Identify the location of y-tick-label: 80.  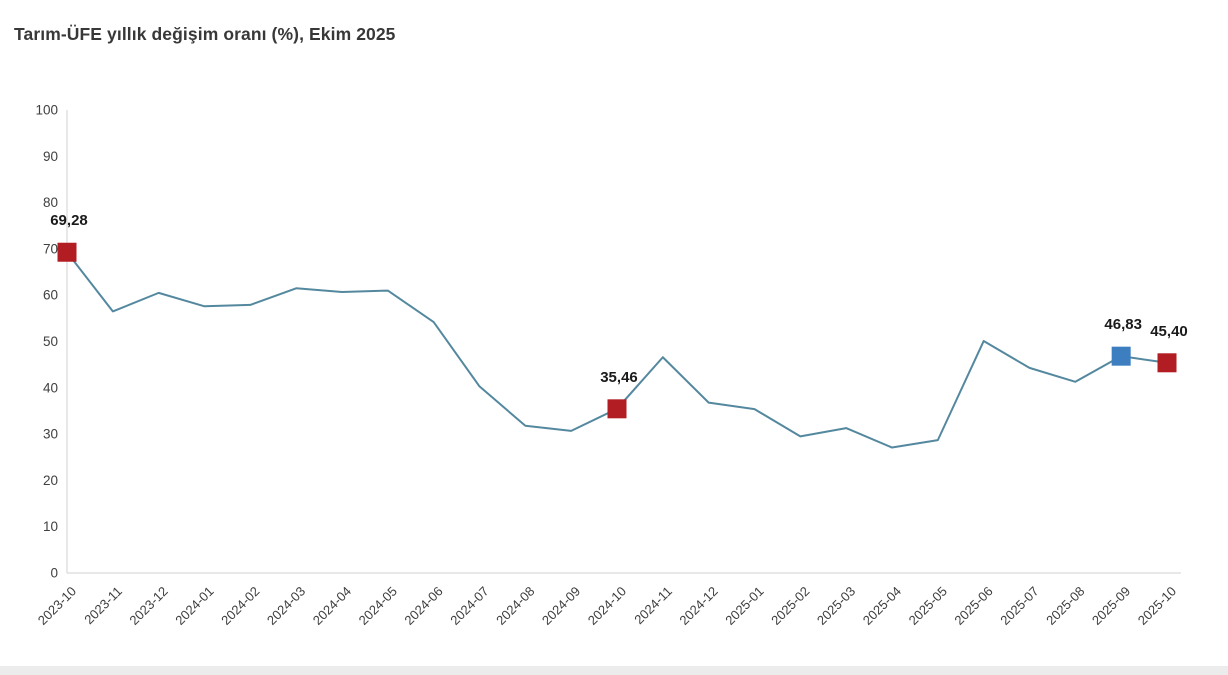
(50, 202).